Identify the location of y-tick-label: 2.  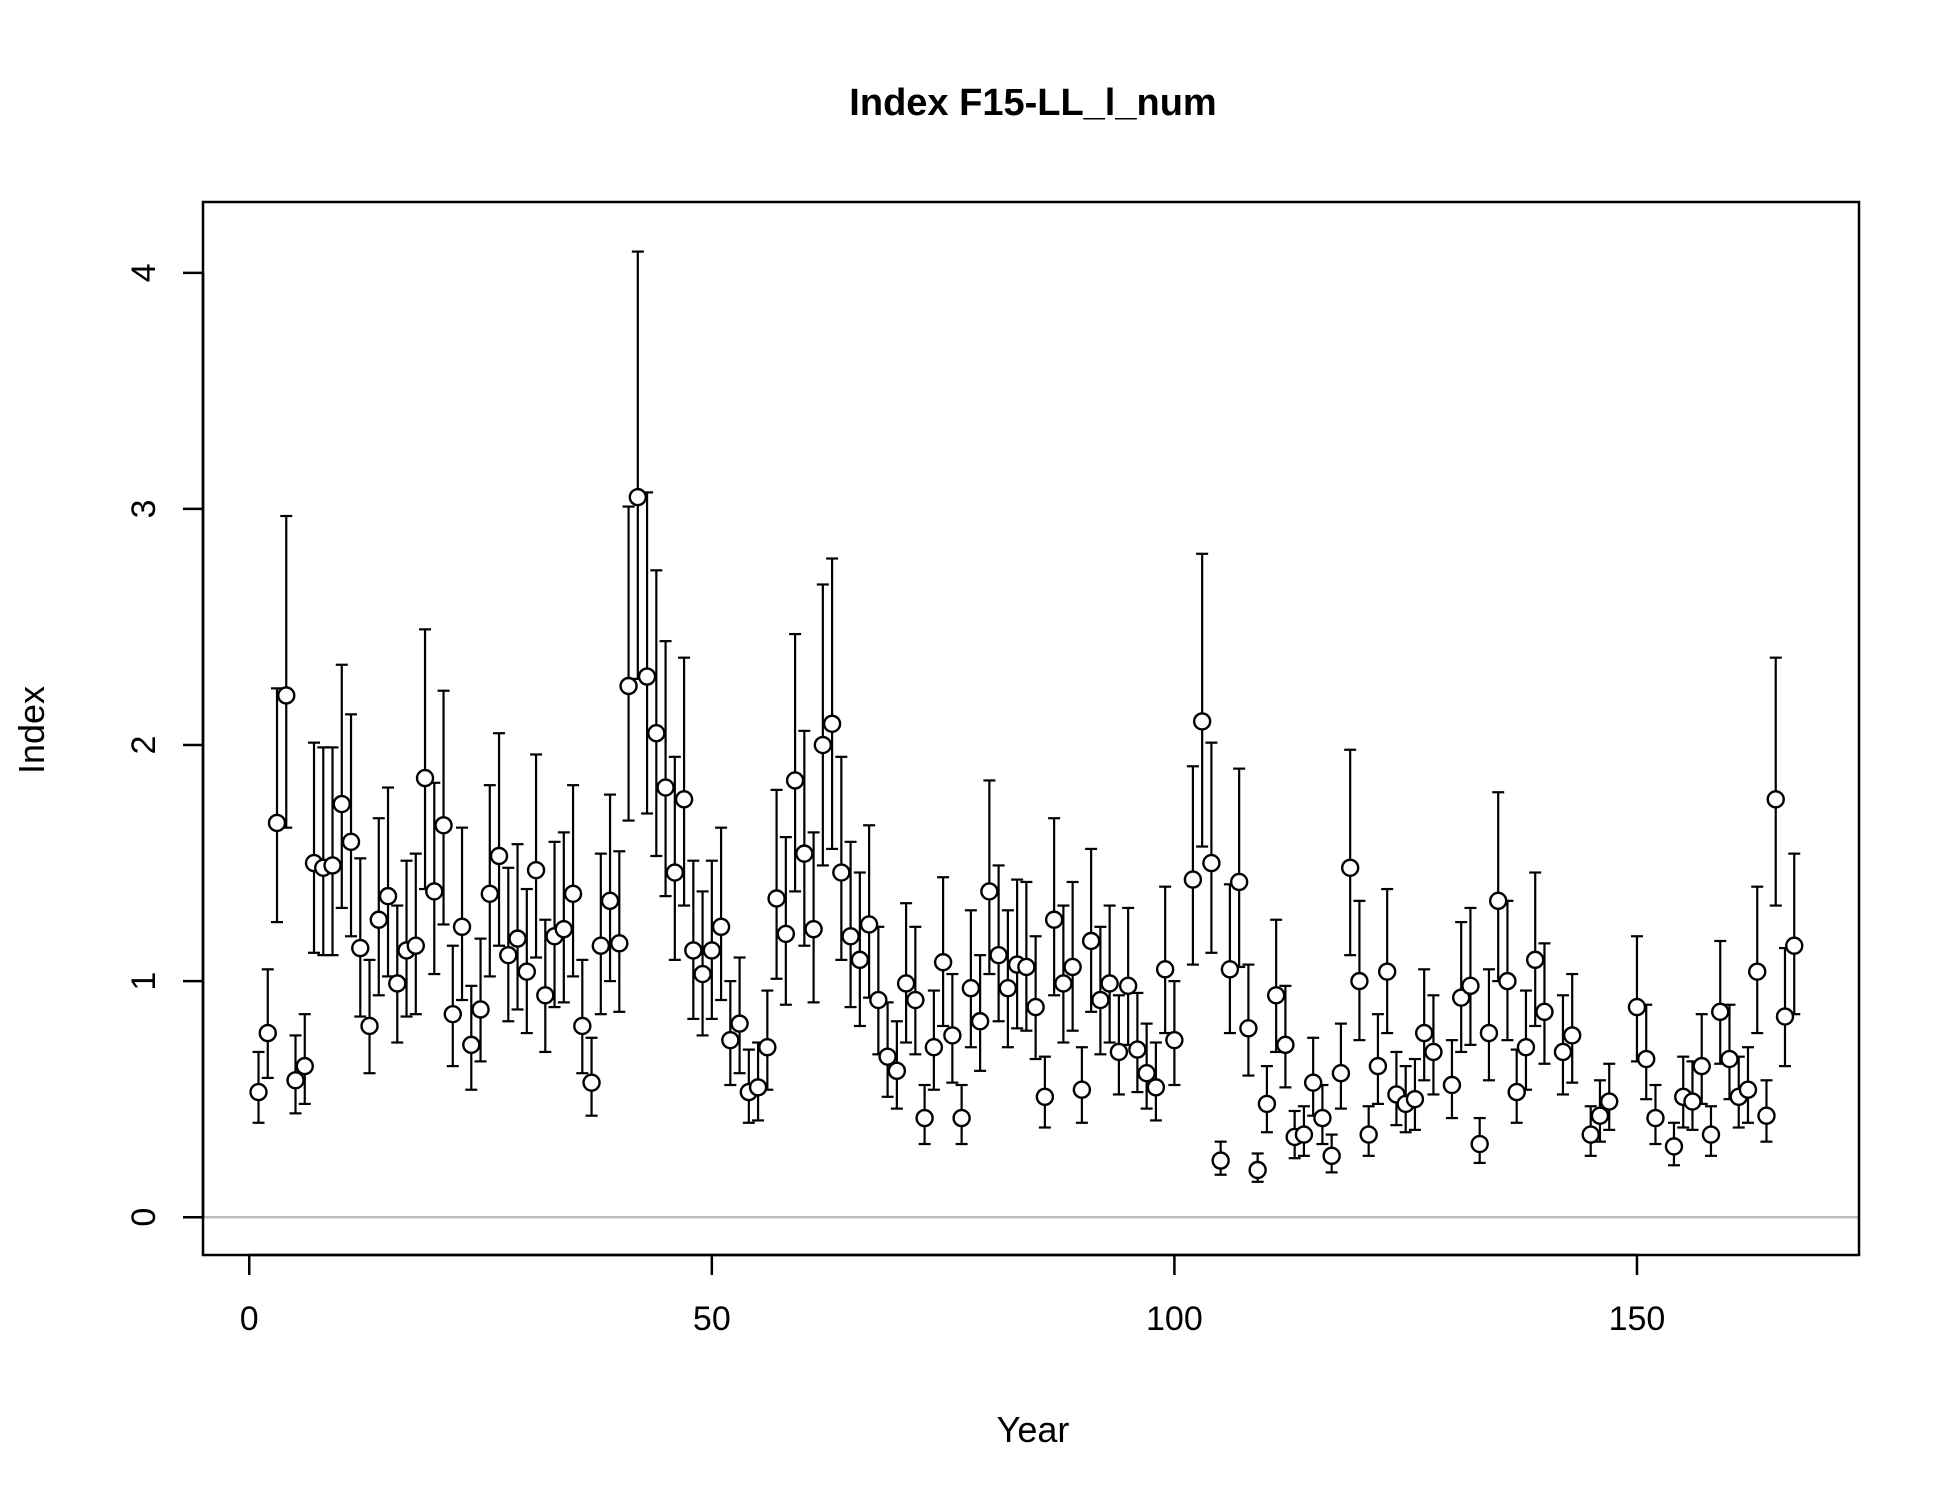
(144, 745).